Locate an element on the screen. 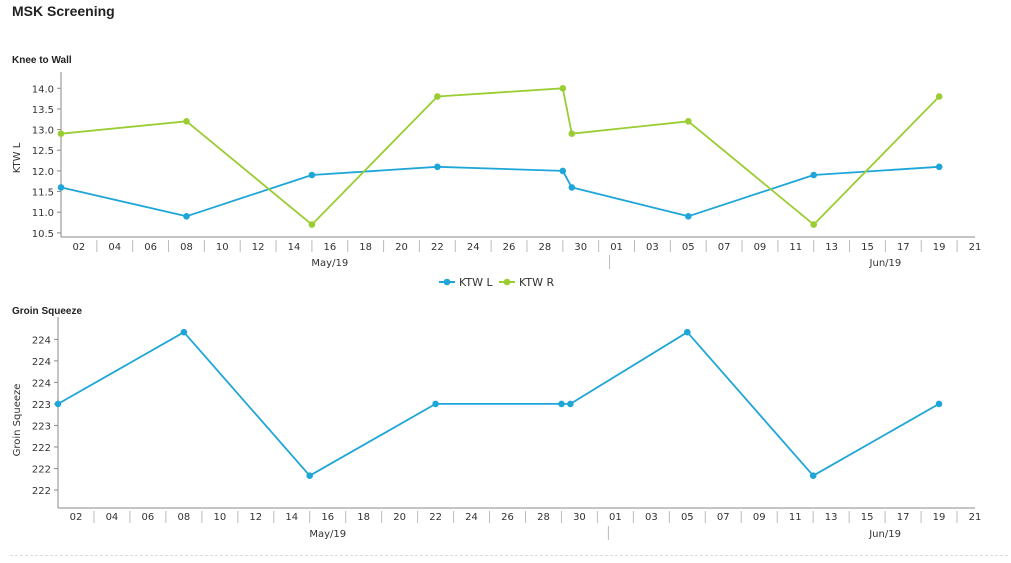 This screenshot has width=1011, height=563. y-tick-label: 12.5 is located at coordinates (43, 151).